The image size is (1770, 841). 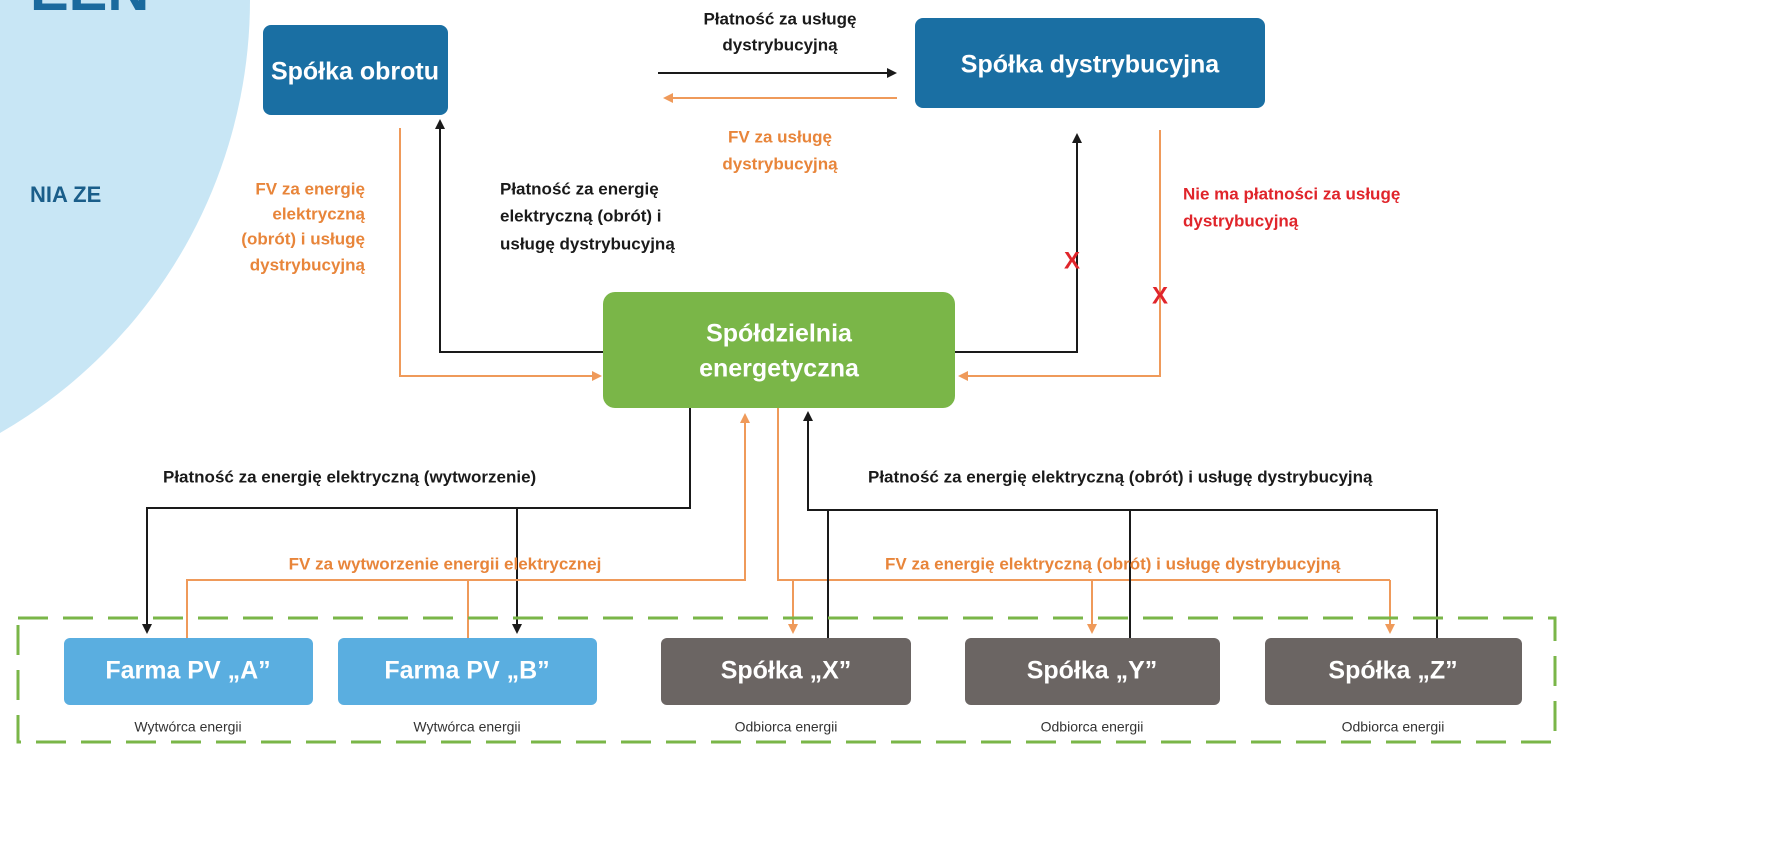 I want to click on node-label: Spółka „X”, so click(x=786, y=671).